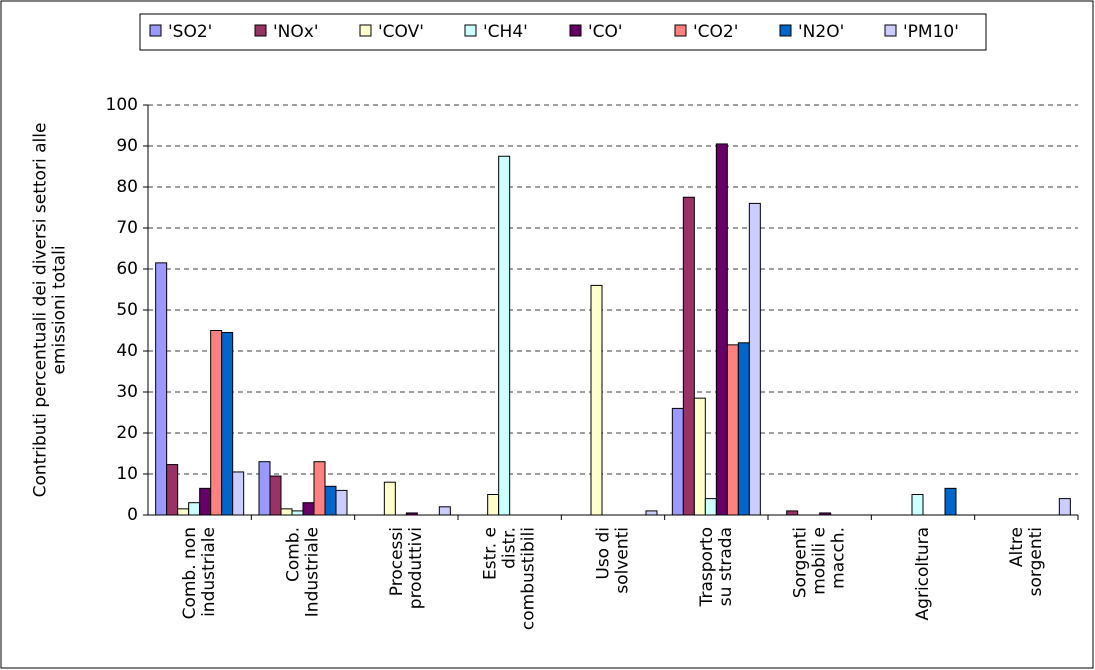  What do you see at coordinates (199, 573) in the screenshot?
I see `x-tick-label: Comb. nonindustriale` at bounding box center [199, 573].